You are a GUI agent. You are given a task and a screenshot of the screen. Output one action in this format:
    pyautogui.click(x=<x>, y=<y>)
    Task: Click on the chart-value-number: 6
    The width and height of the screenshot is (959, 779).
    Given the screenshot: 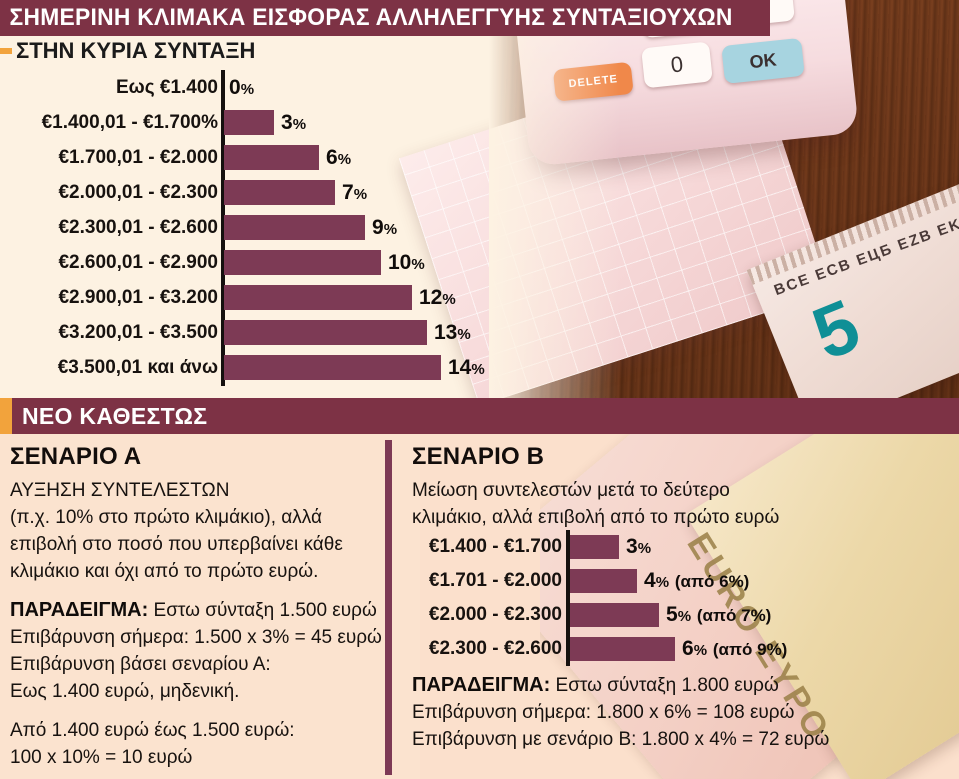 What is the action you would take?
    pyautogui.click(x=332, y=157)
    